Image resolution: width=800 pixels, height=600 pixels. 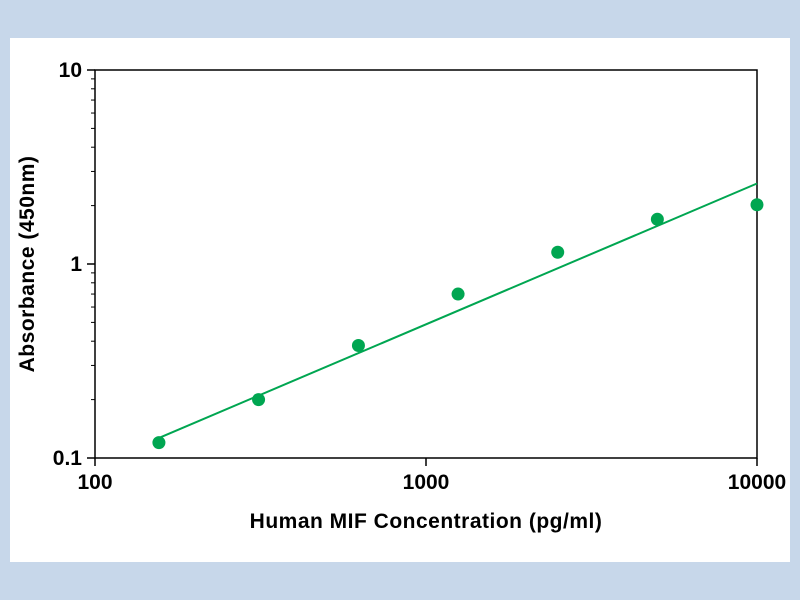 What do you see at coordinates (757, 482) in the screenshot?
I see `x-tick-label: 10000` at bounding box center [757, 482].